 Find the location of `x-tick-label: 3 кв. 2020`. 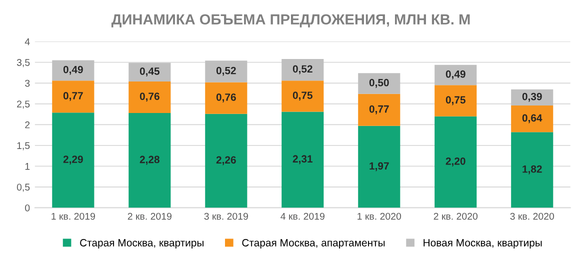

x-tick-label: 3 кв. 2020 is located at coordinates (532, 216).